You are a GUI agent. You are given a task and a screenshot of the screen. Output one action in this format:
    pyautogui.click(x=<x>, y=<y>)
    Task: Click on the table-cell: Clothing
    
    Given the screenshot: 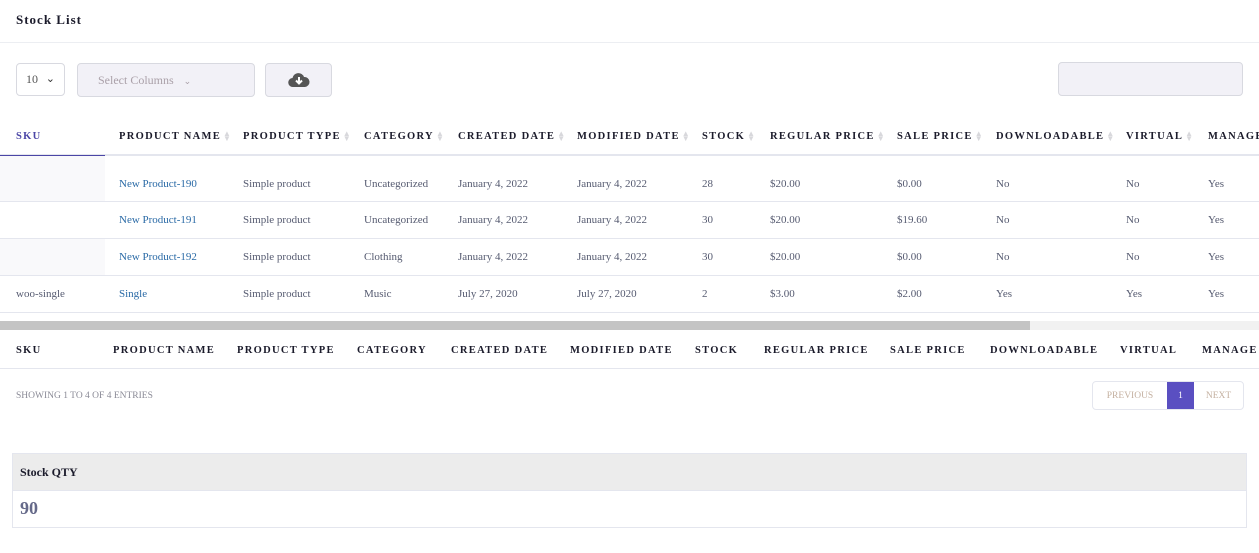 What is the action you would take?
    pyautogui.click(x=383, y=257)
    